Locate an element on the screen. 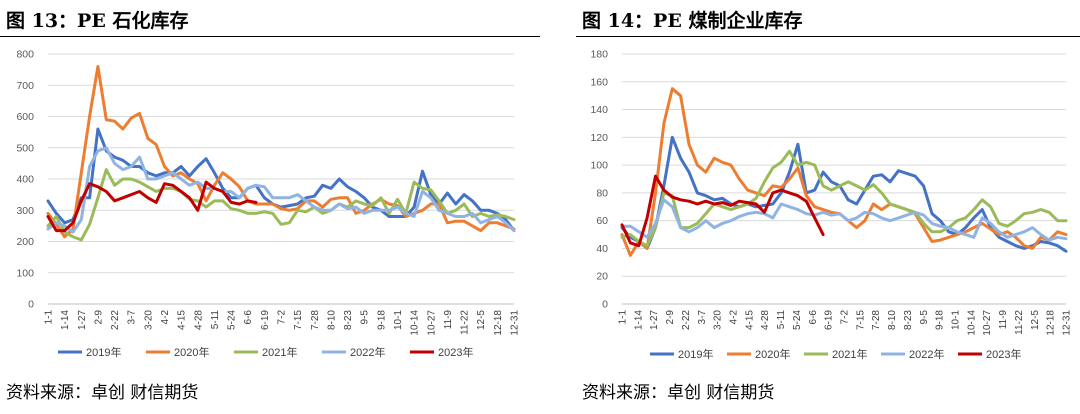 This screenshot has width=1080, height=414. legend-label: 2023年 is located at coordinates (1003, 354).